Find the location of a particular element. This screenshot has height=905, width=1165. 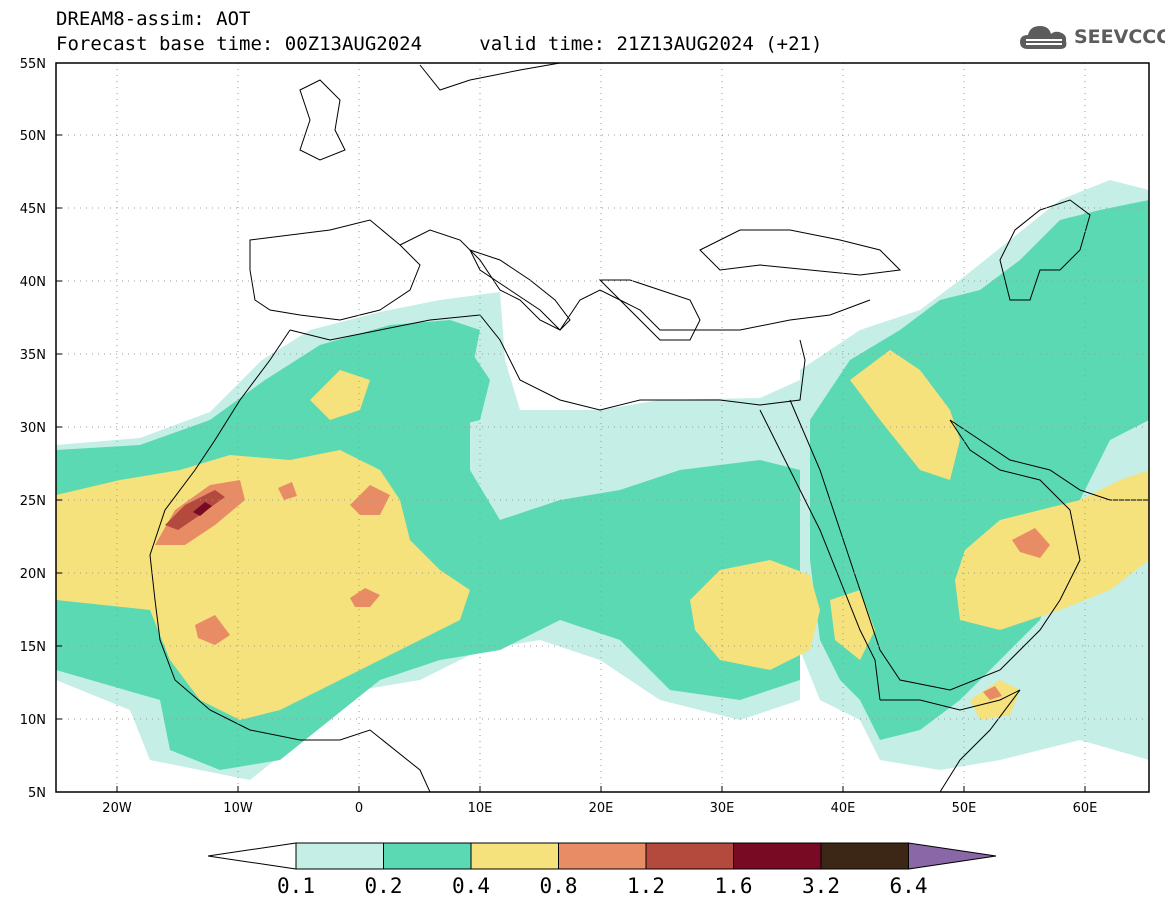

colorbar-label: 0.2 is located at coordinates (384, 886).